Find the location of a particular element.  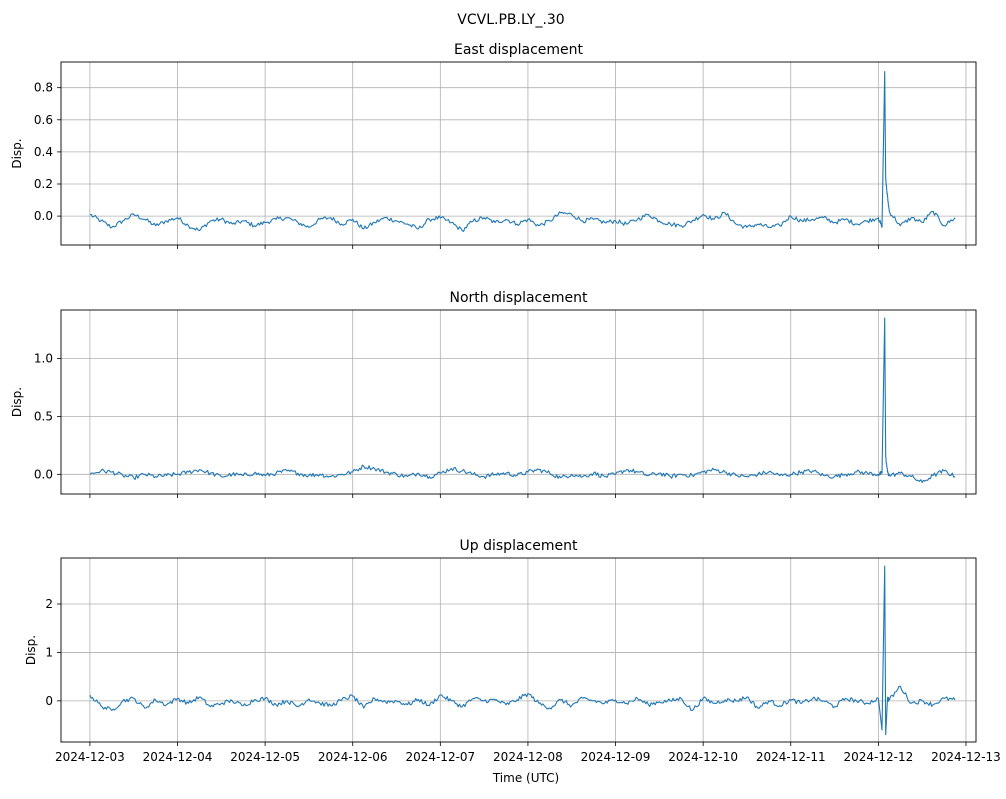

panel-title: East displacement is located at coordinates (519, 50).